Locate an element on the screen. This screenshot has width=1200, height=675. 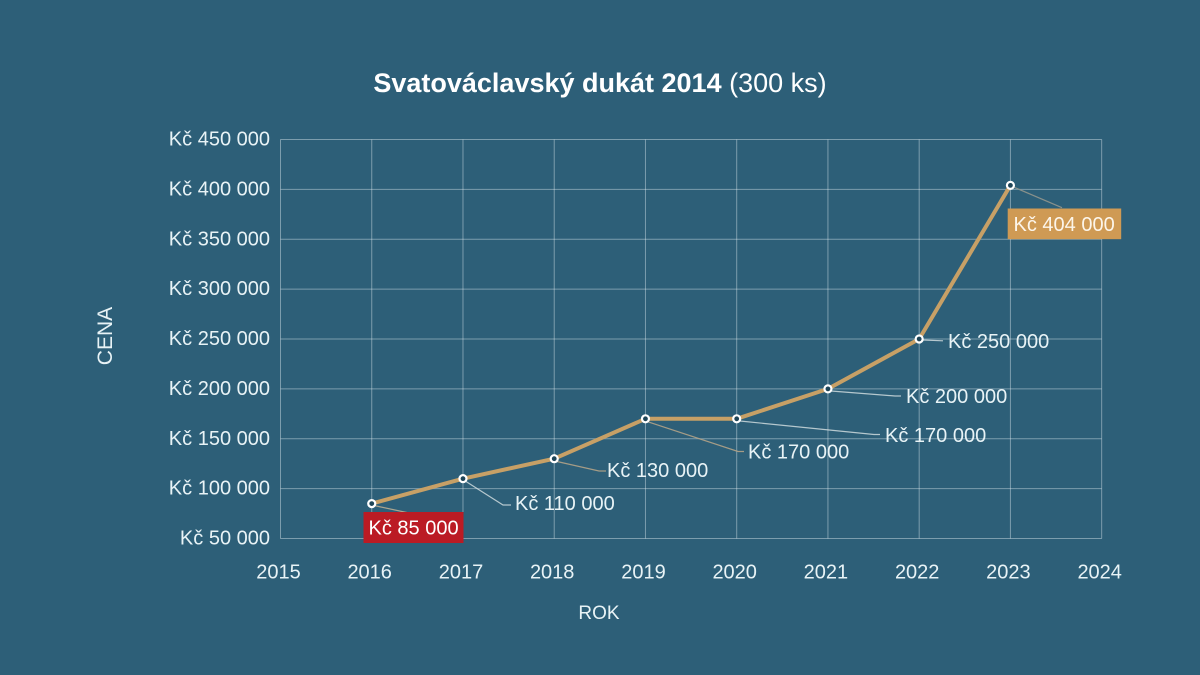
svg-text: Kč 130 000 is located at coordinates (657, 471).